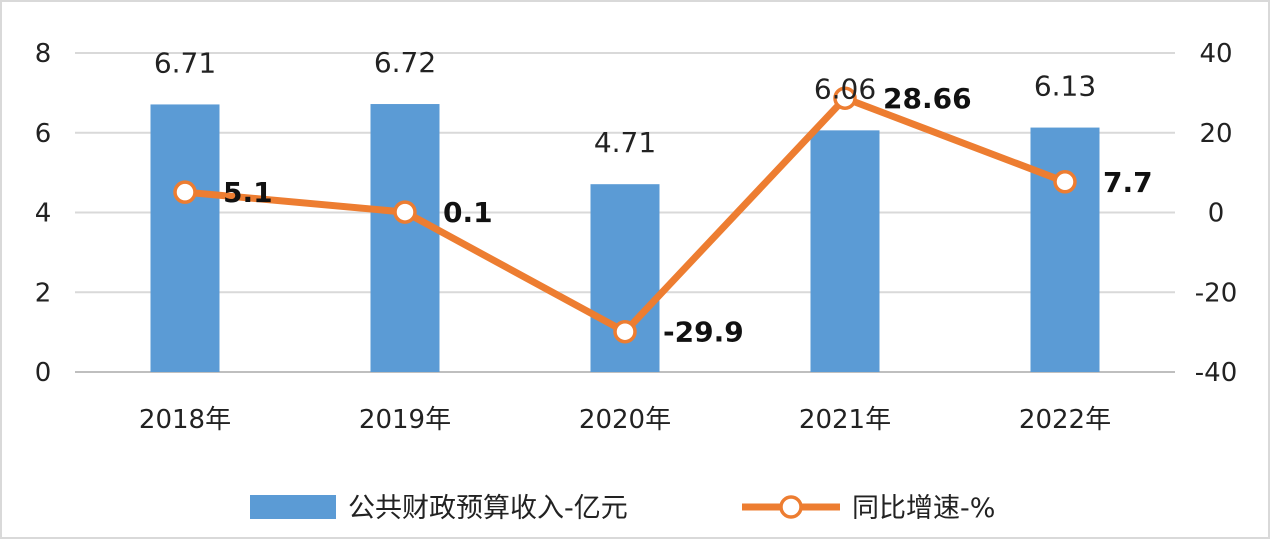 The image size is (1270, 539). I want to click on y-right-tick-label: -20, so click(1216, 293).